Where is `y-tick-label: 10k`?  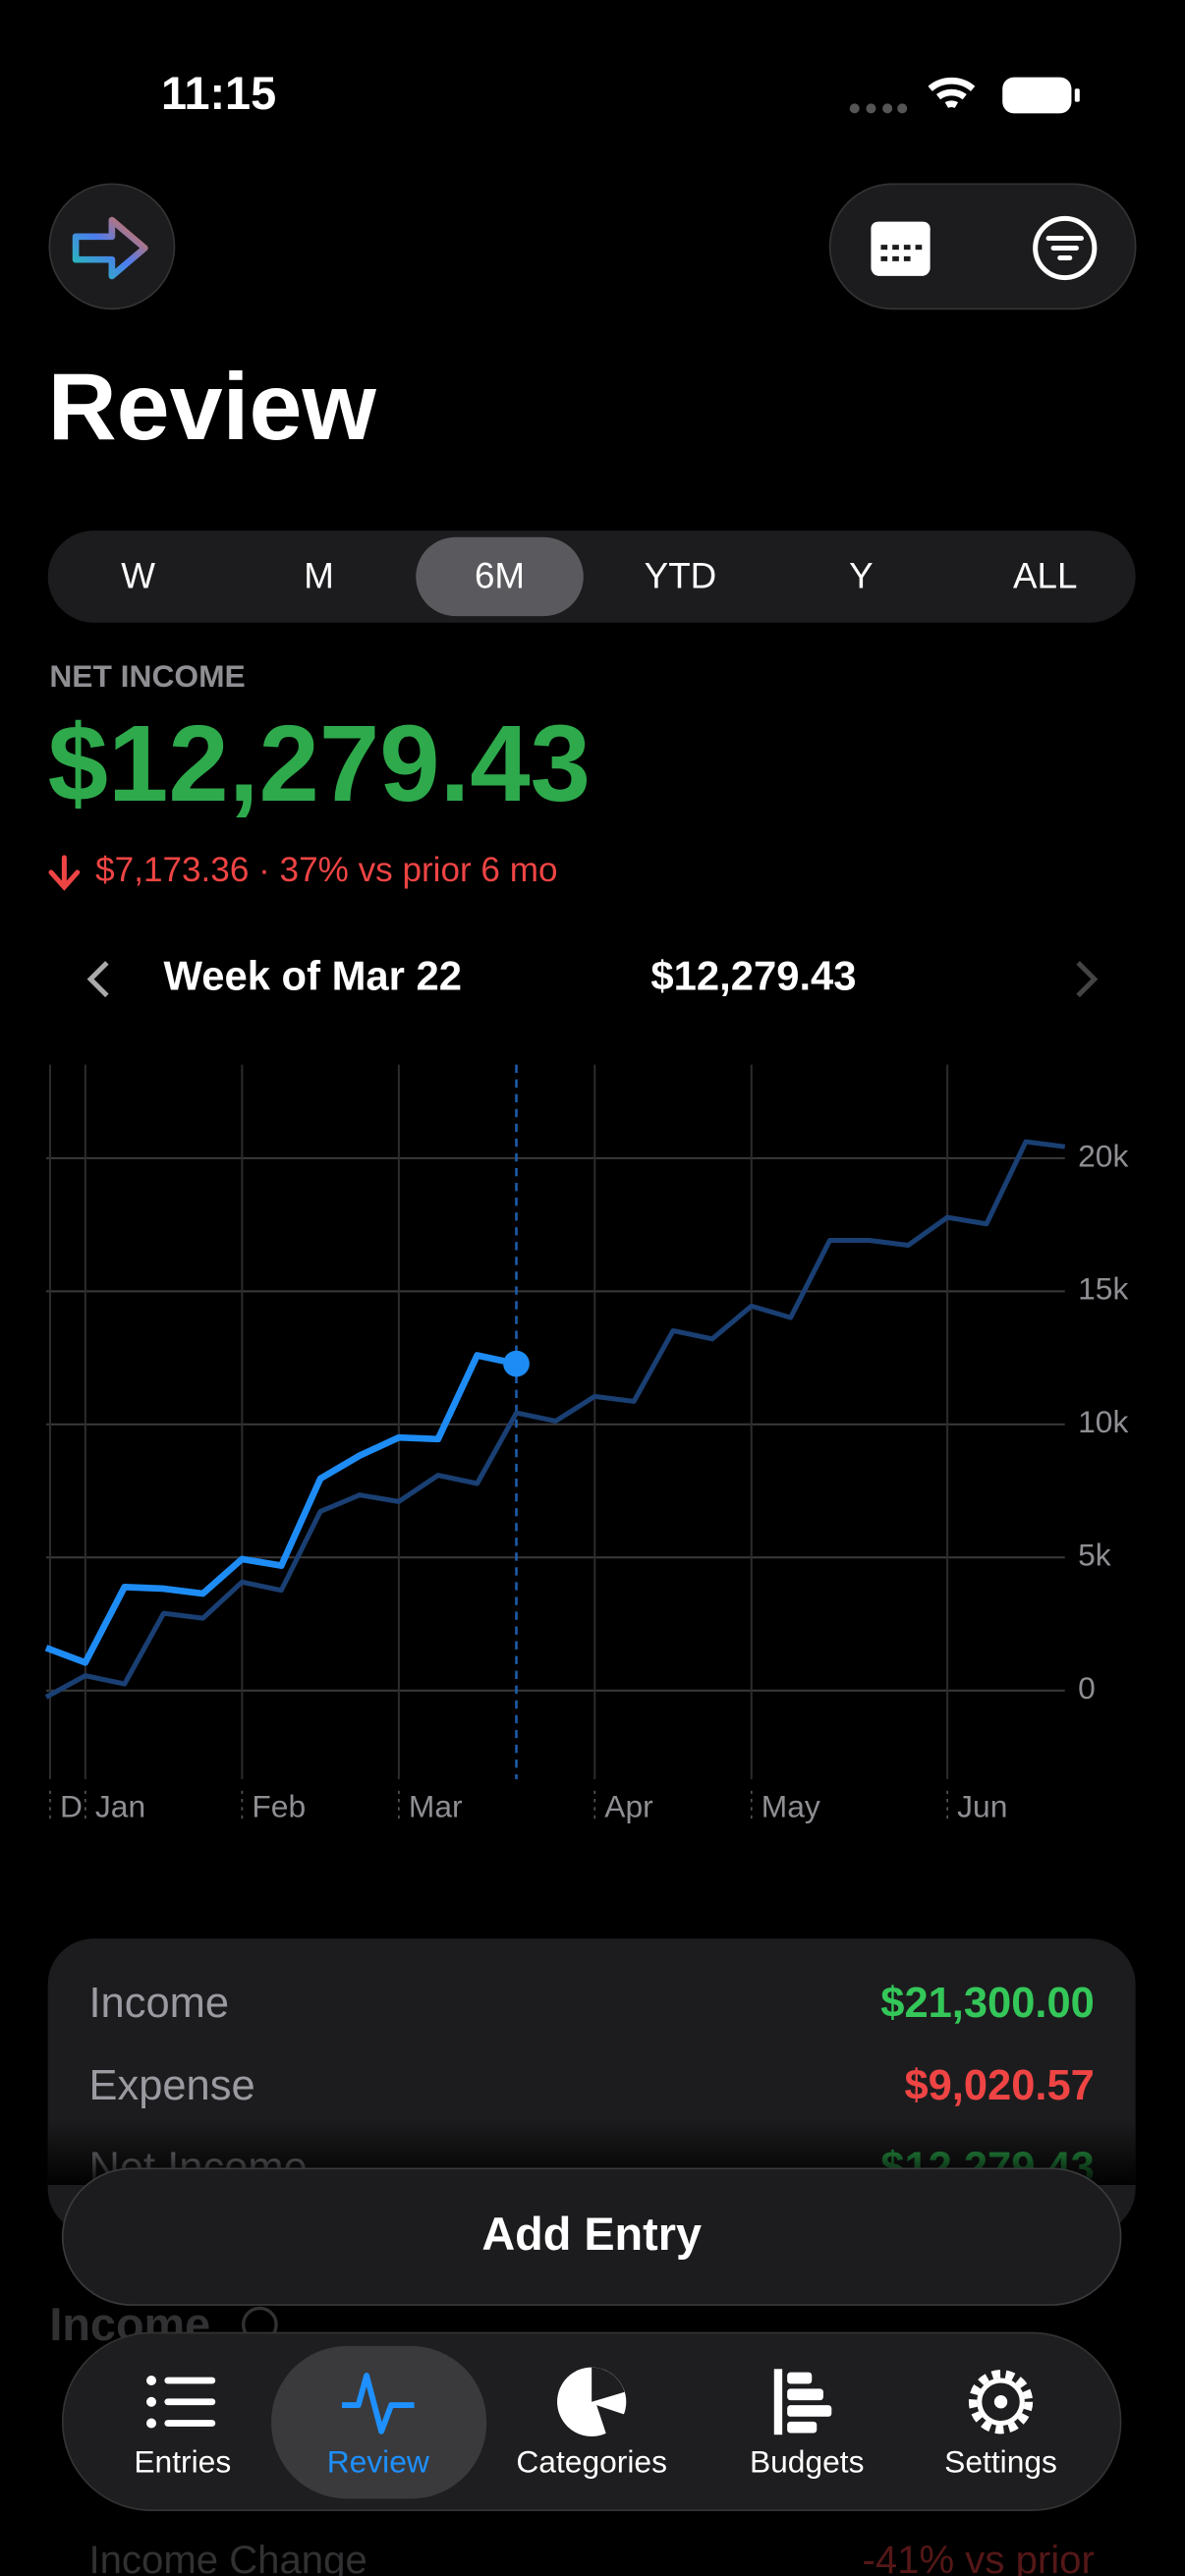
y-tick-label: 10k is located at coordinates (1103, 1421).